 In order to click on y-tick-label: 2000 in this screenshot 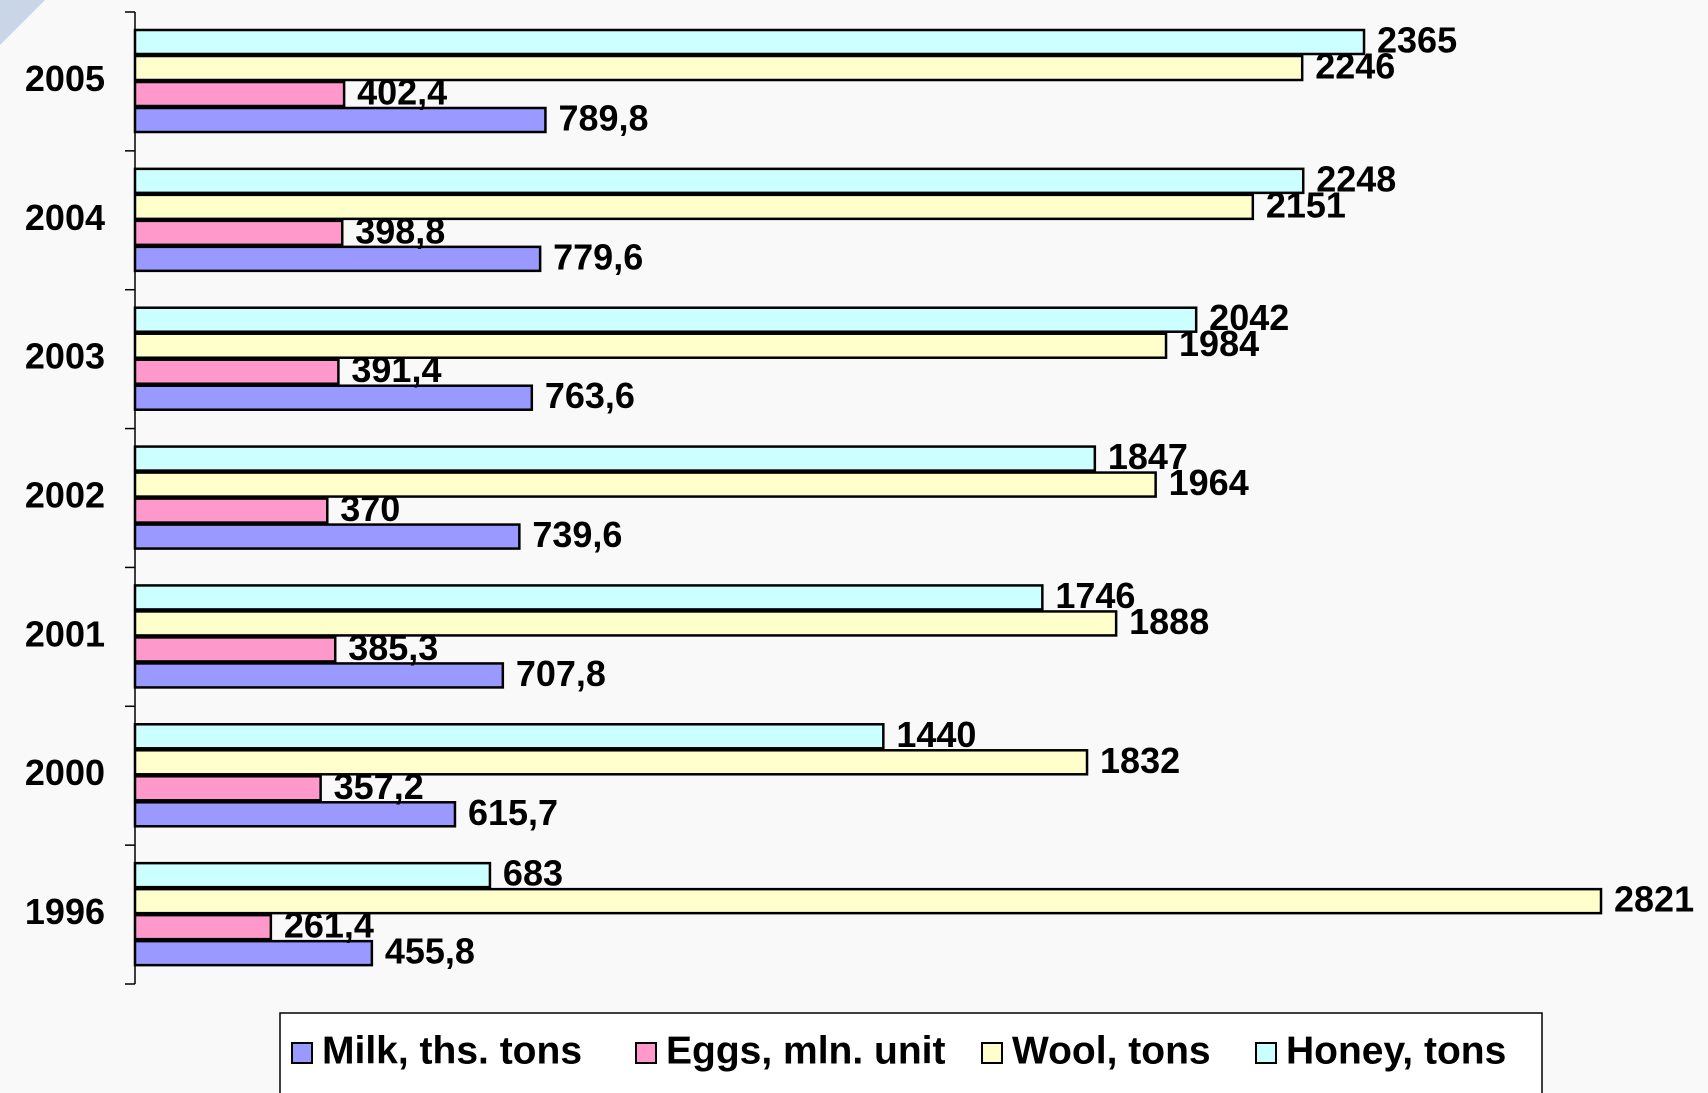, I will do `click(65, 772)`.